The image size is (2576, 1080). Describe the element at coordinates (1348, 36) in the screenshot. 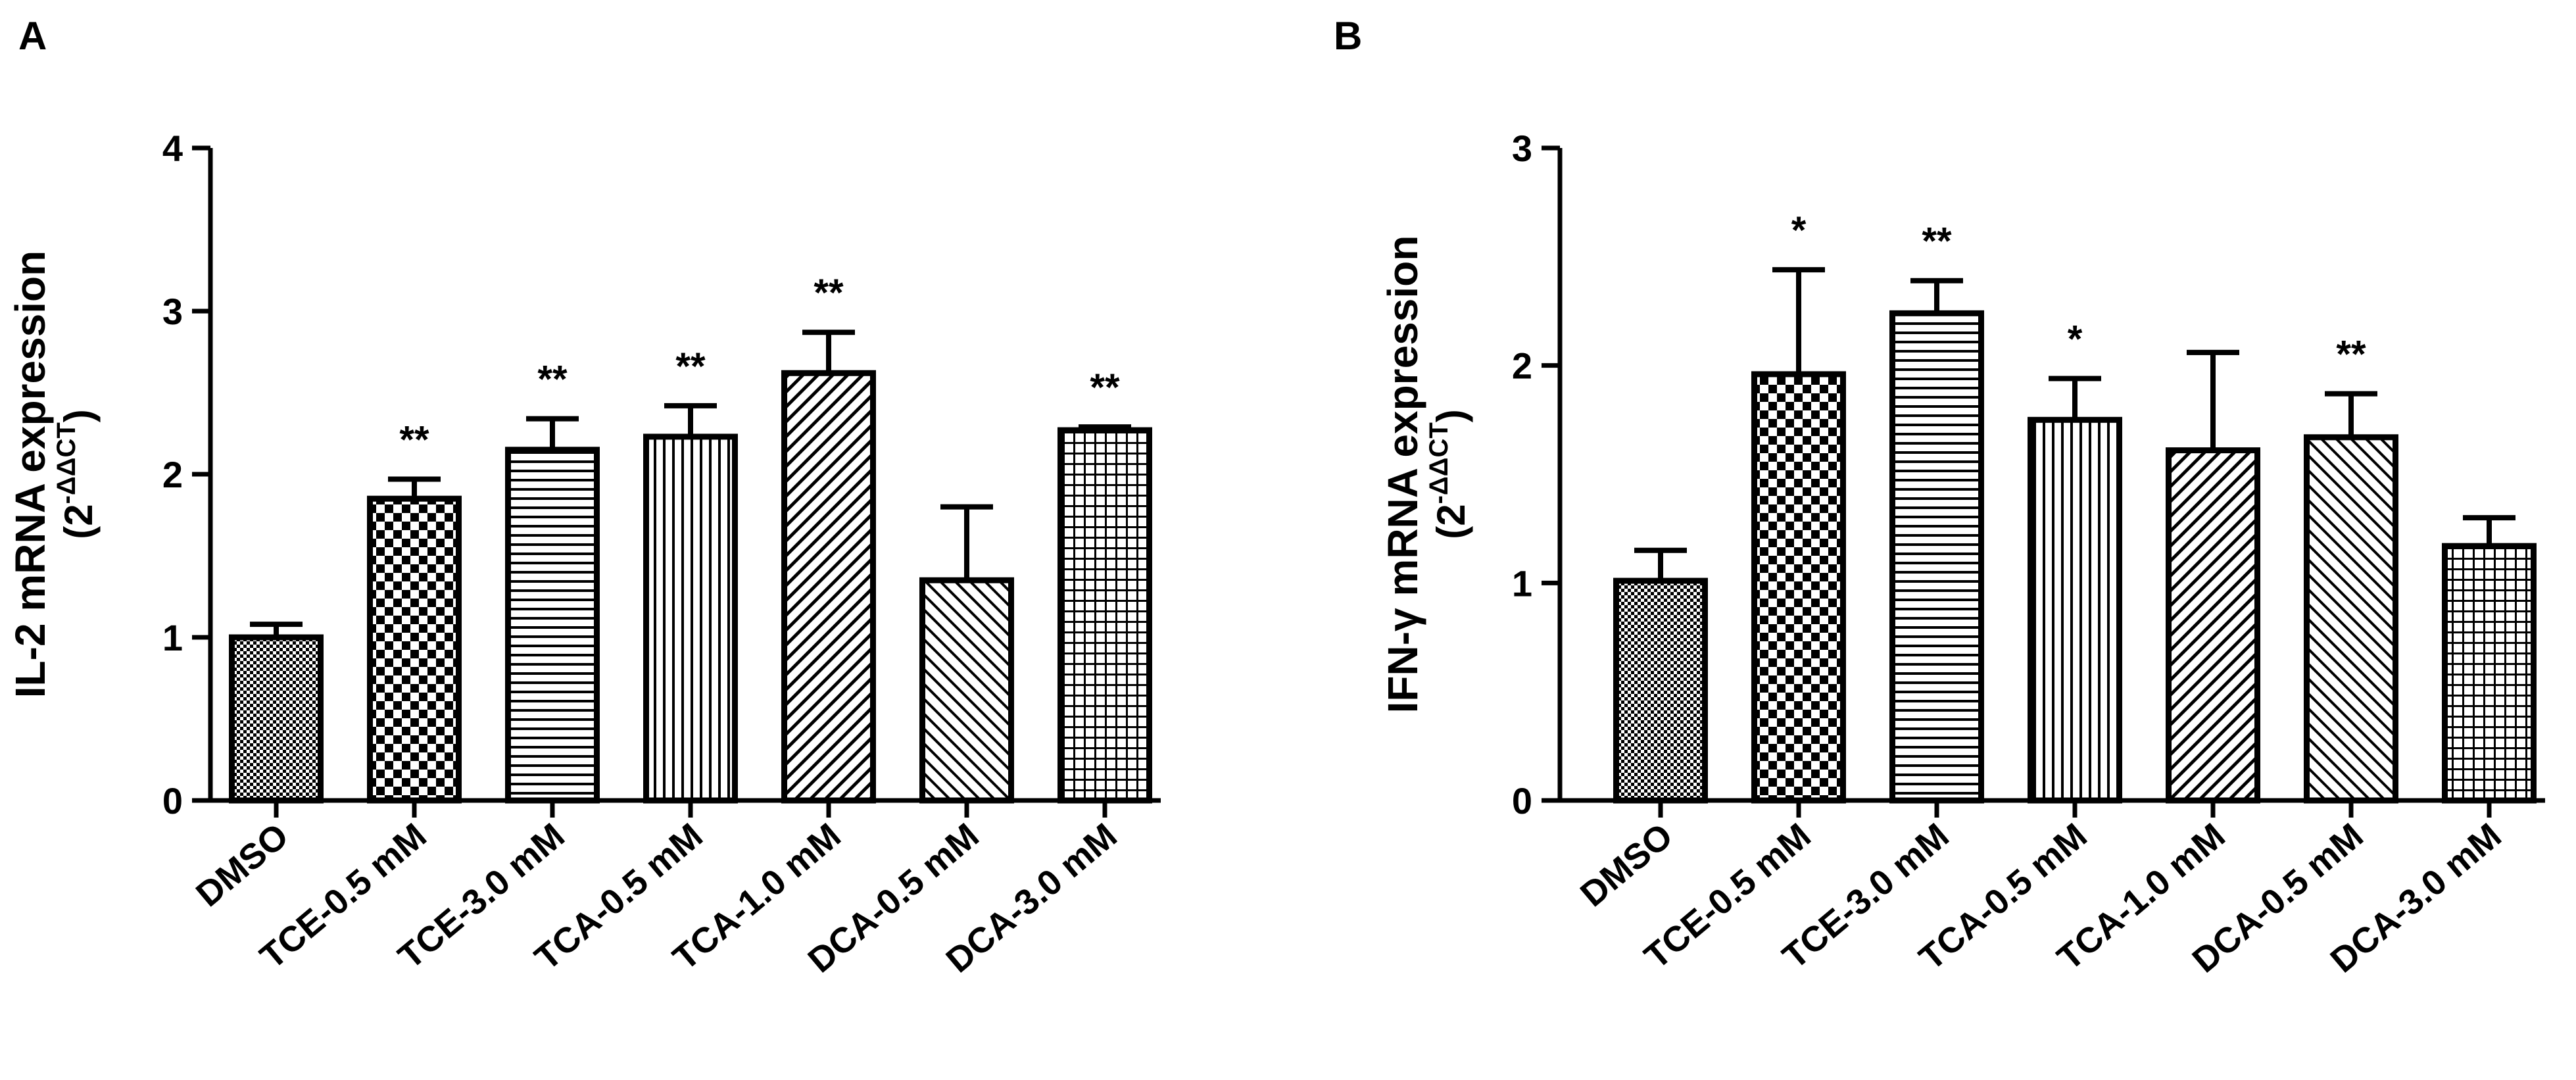

I see `panel-label: B` at that location.